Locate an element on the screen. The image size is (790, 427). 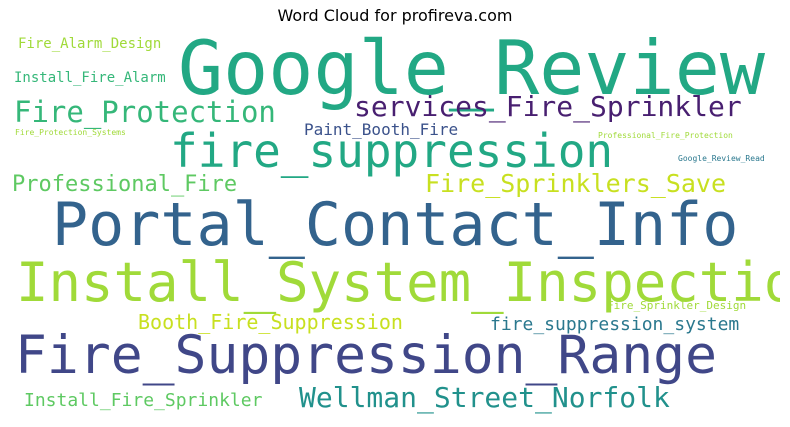
word-booth-fire-suppression: Booth_Fire_Suppression is located at coordinates (270, 322).